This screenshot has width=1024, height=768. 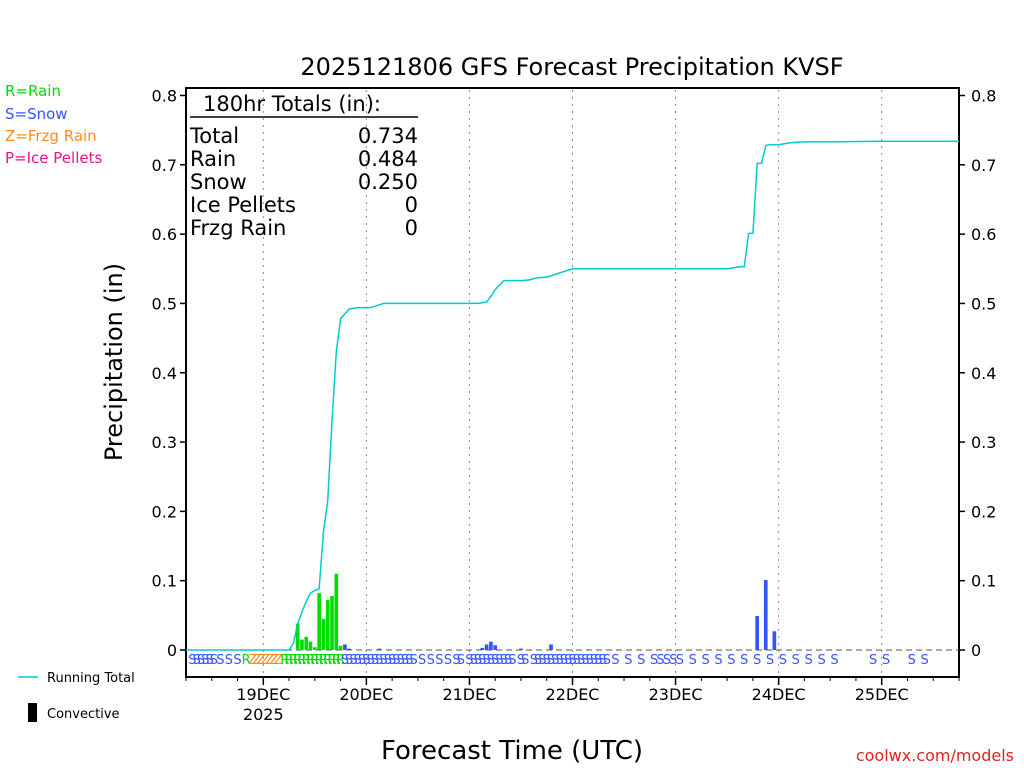 What do you see at coordinates (983, 165) in the screenshot?
I see `y-tick-label-right: 0.7` at bounding box center [983, 165].